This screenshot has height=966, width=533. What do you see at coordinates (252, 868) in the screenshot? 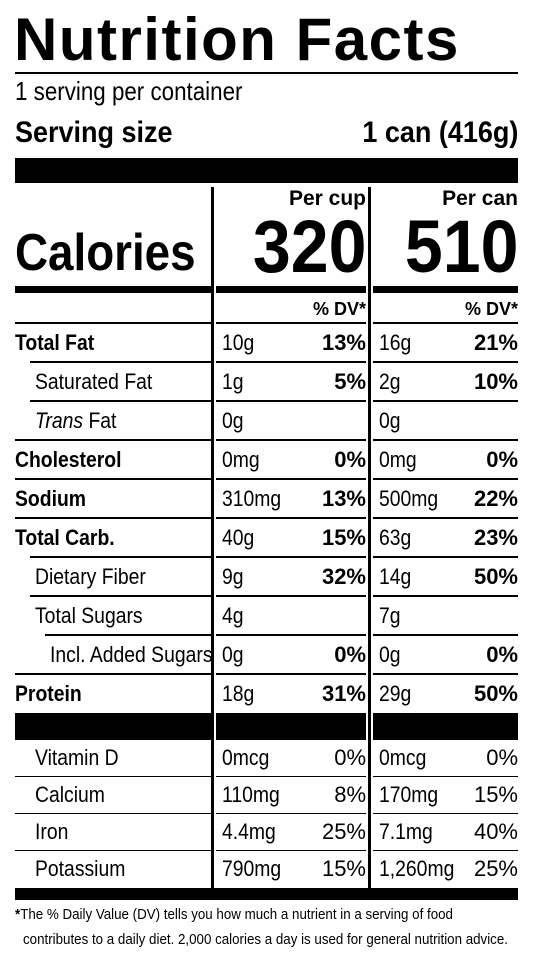
I see `amount: 790mg` at bounding box center [252, 868].